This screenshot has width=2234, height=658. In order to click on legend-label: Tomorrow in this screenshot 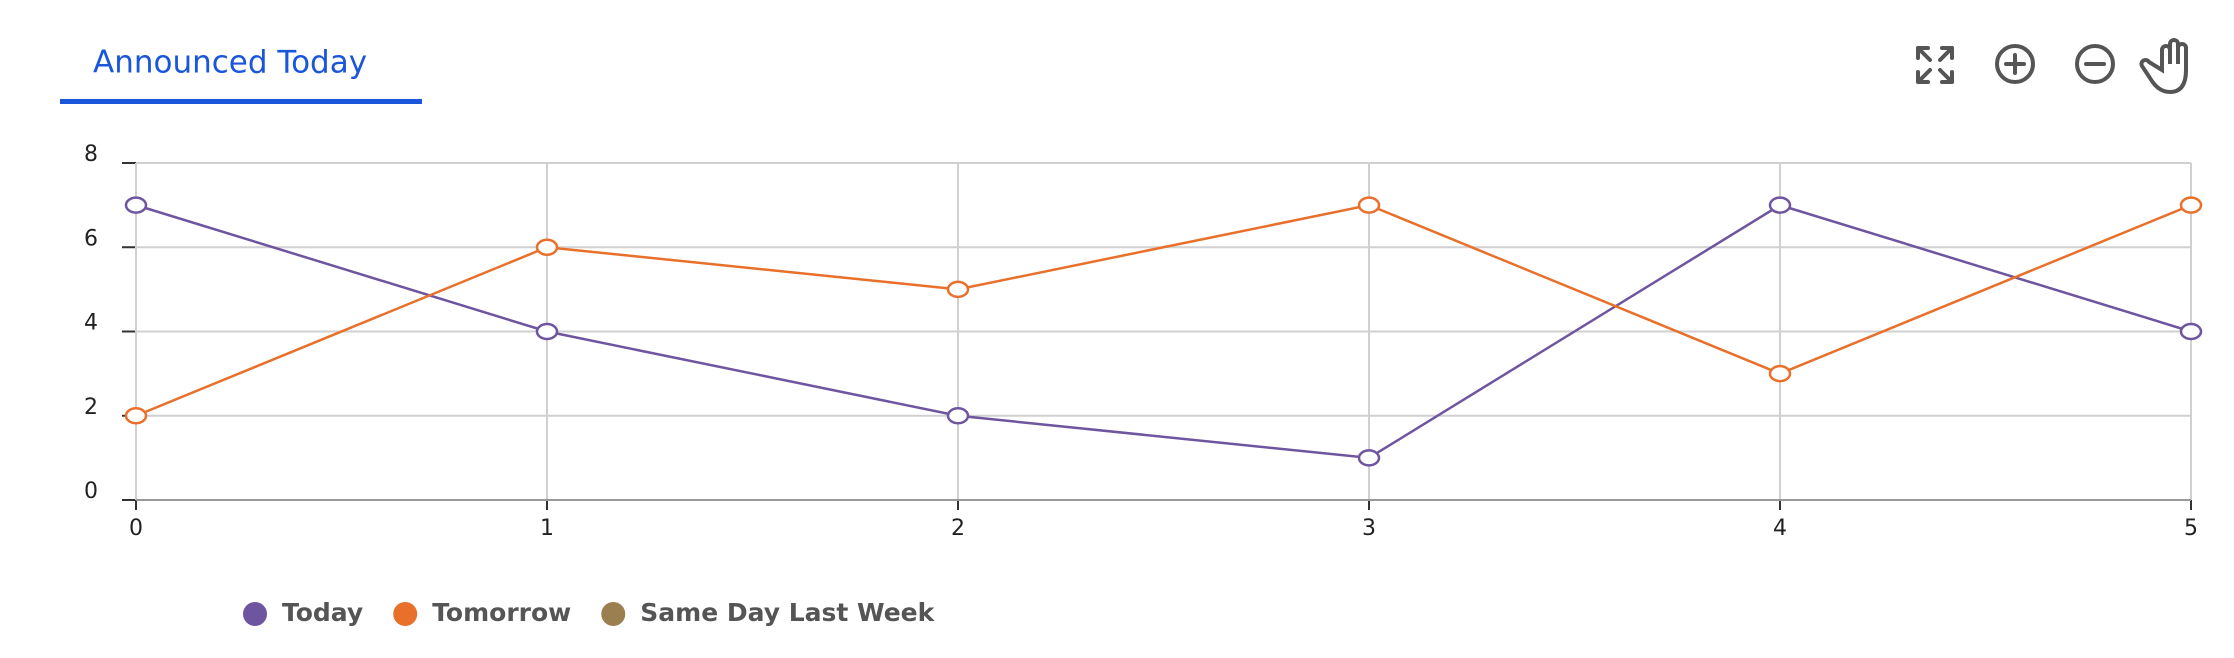, I will do `click(501, 612)`.